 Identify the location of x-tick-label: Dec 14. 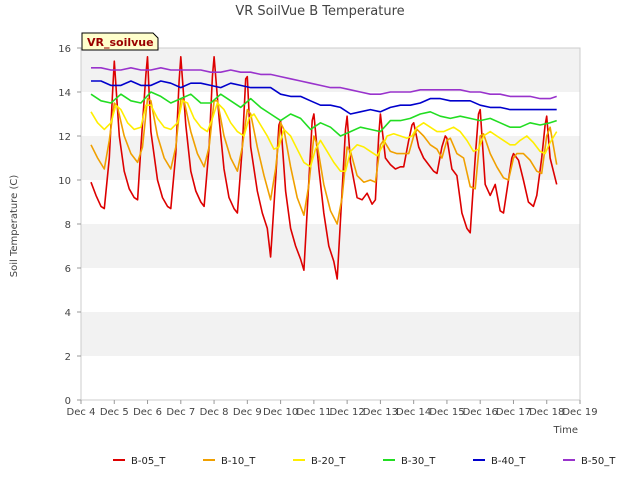
(413, 412).